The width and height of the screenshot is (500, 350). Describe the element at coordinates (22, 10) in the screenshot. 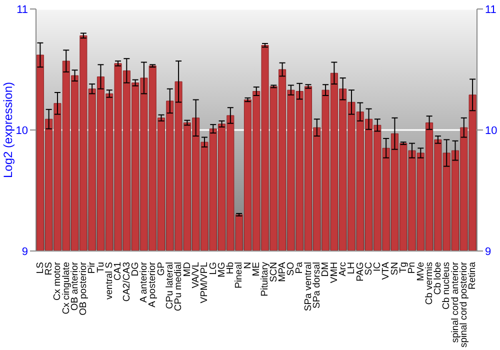

I see `y-tick-label: 11` at that location.